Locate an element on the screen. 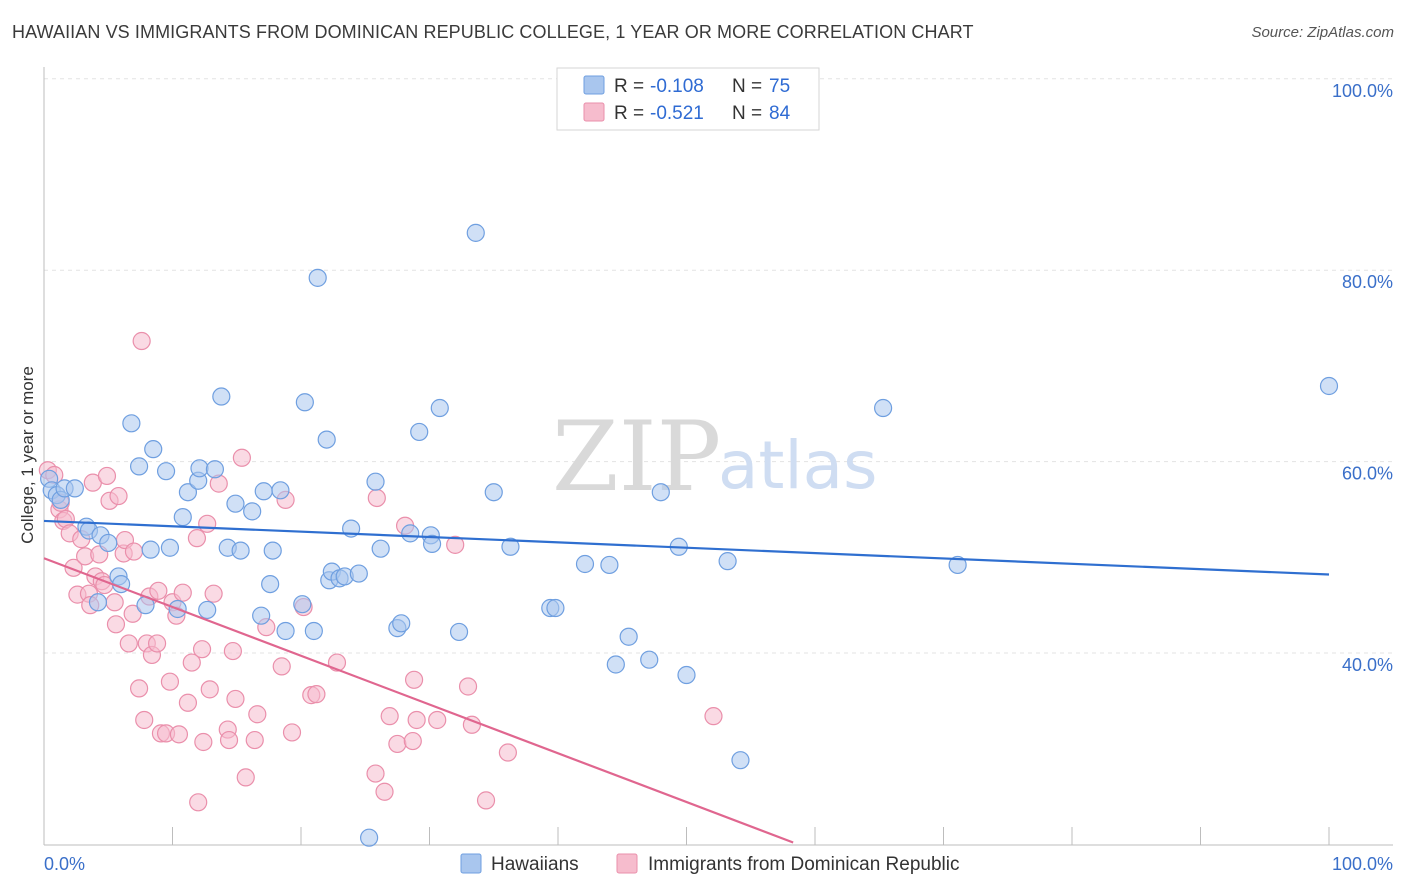 The height and width of the screenshot is (892, 1406). legend-n-label-1: N = is located at coordinates (747, 86).